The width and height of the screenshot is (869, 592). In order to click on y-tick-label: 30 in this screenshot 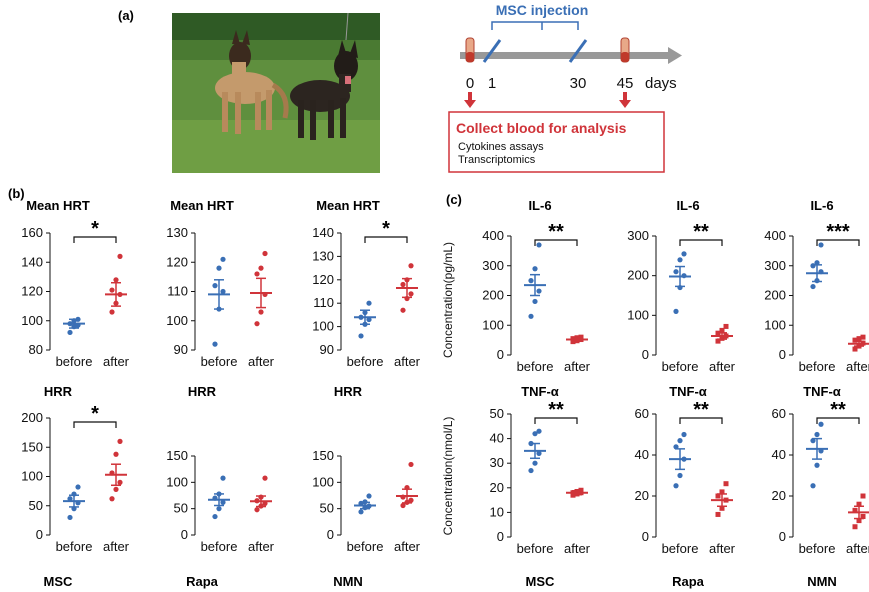, I will do `click(497, 462)`.